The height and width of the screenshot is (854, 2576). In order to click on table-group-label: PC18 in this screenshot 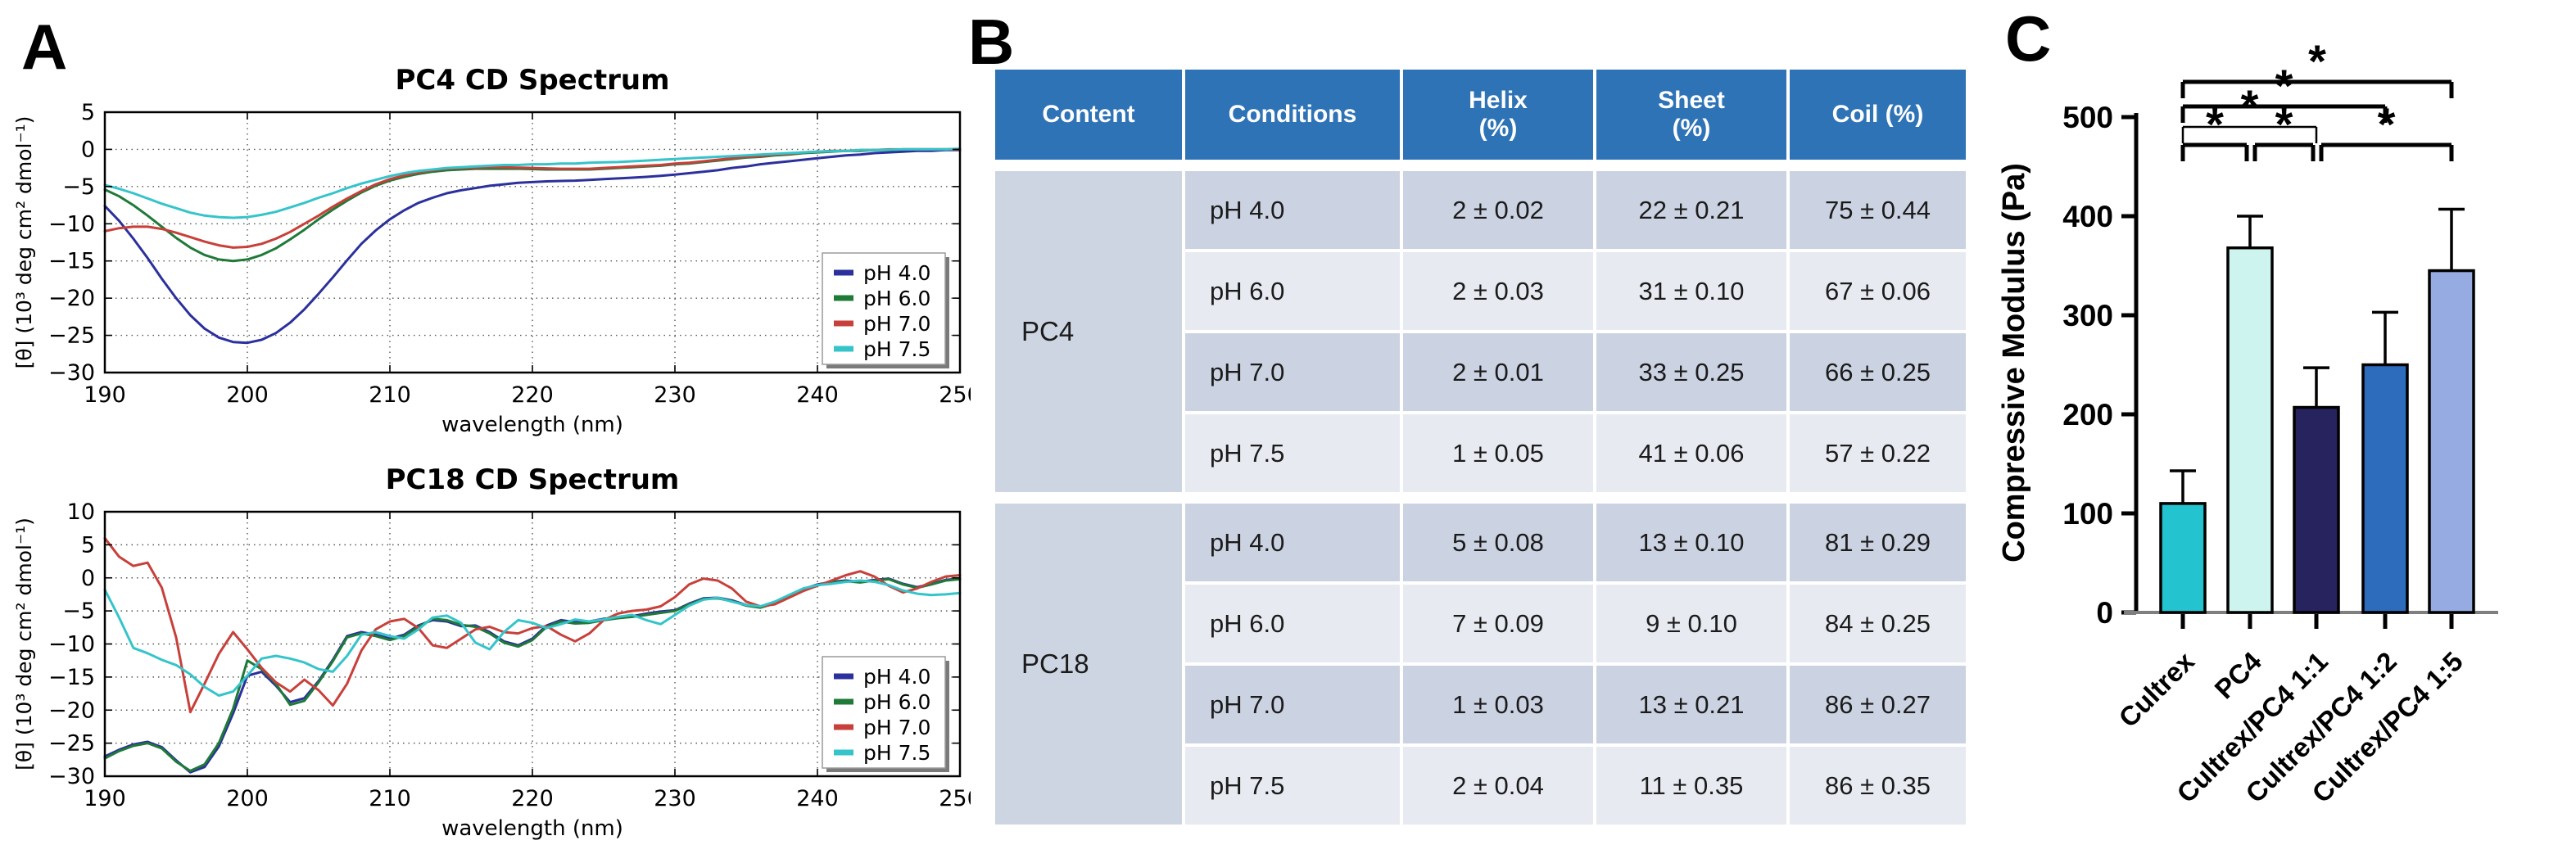, I will do `click(1088, 664)`.